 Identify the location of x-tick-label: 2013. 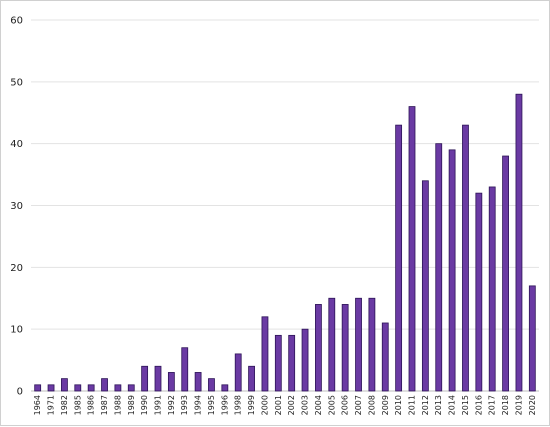
(438, 405).